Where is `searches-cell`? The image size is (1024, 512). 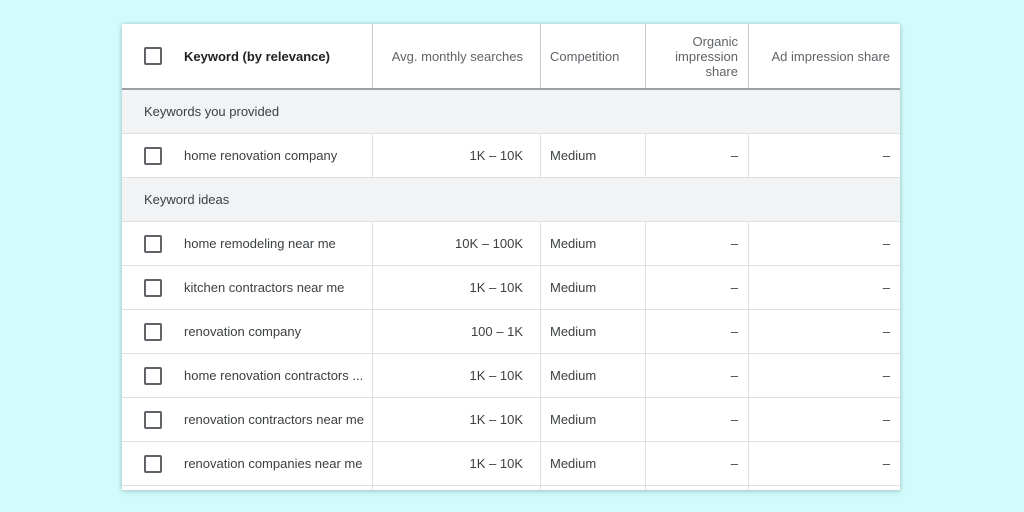
searches-cell is located at coordinates (457, 488).